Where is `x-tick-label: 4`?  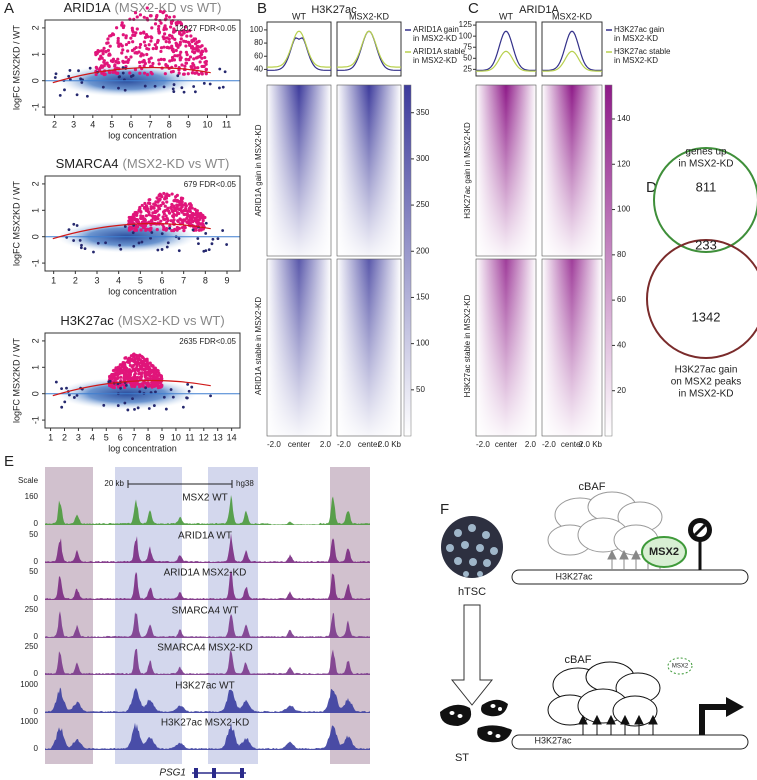
x-tick-label: 4 is located at coordinates (92, 124).